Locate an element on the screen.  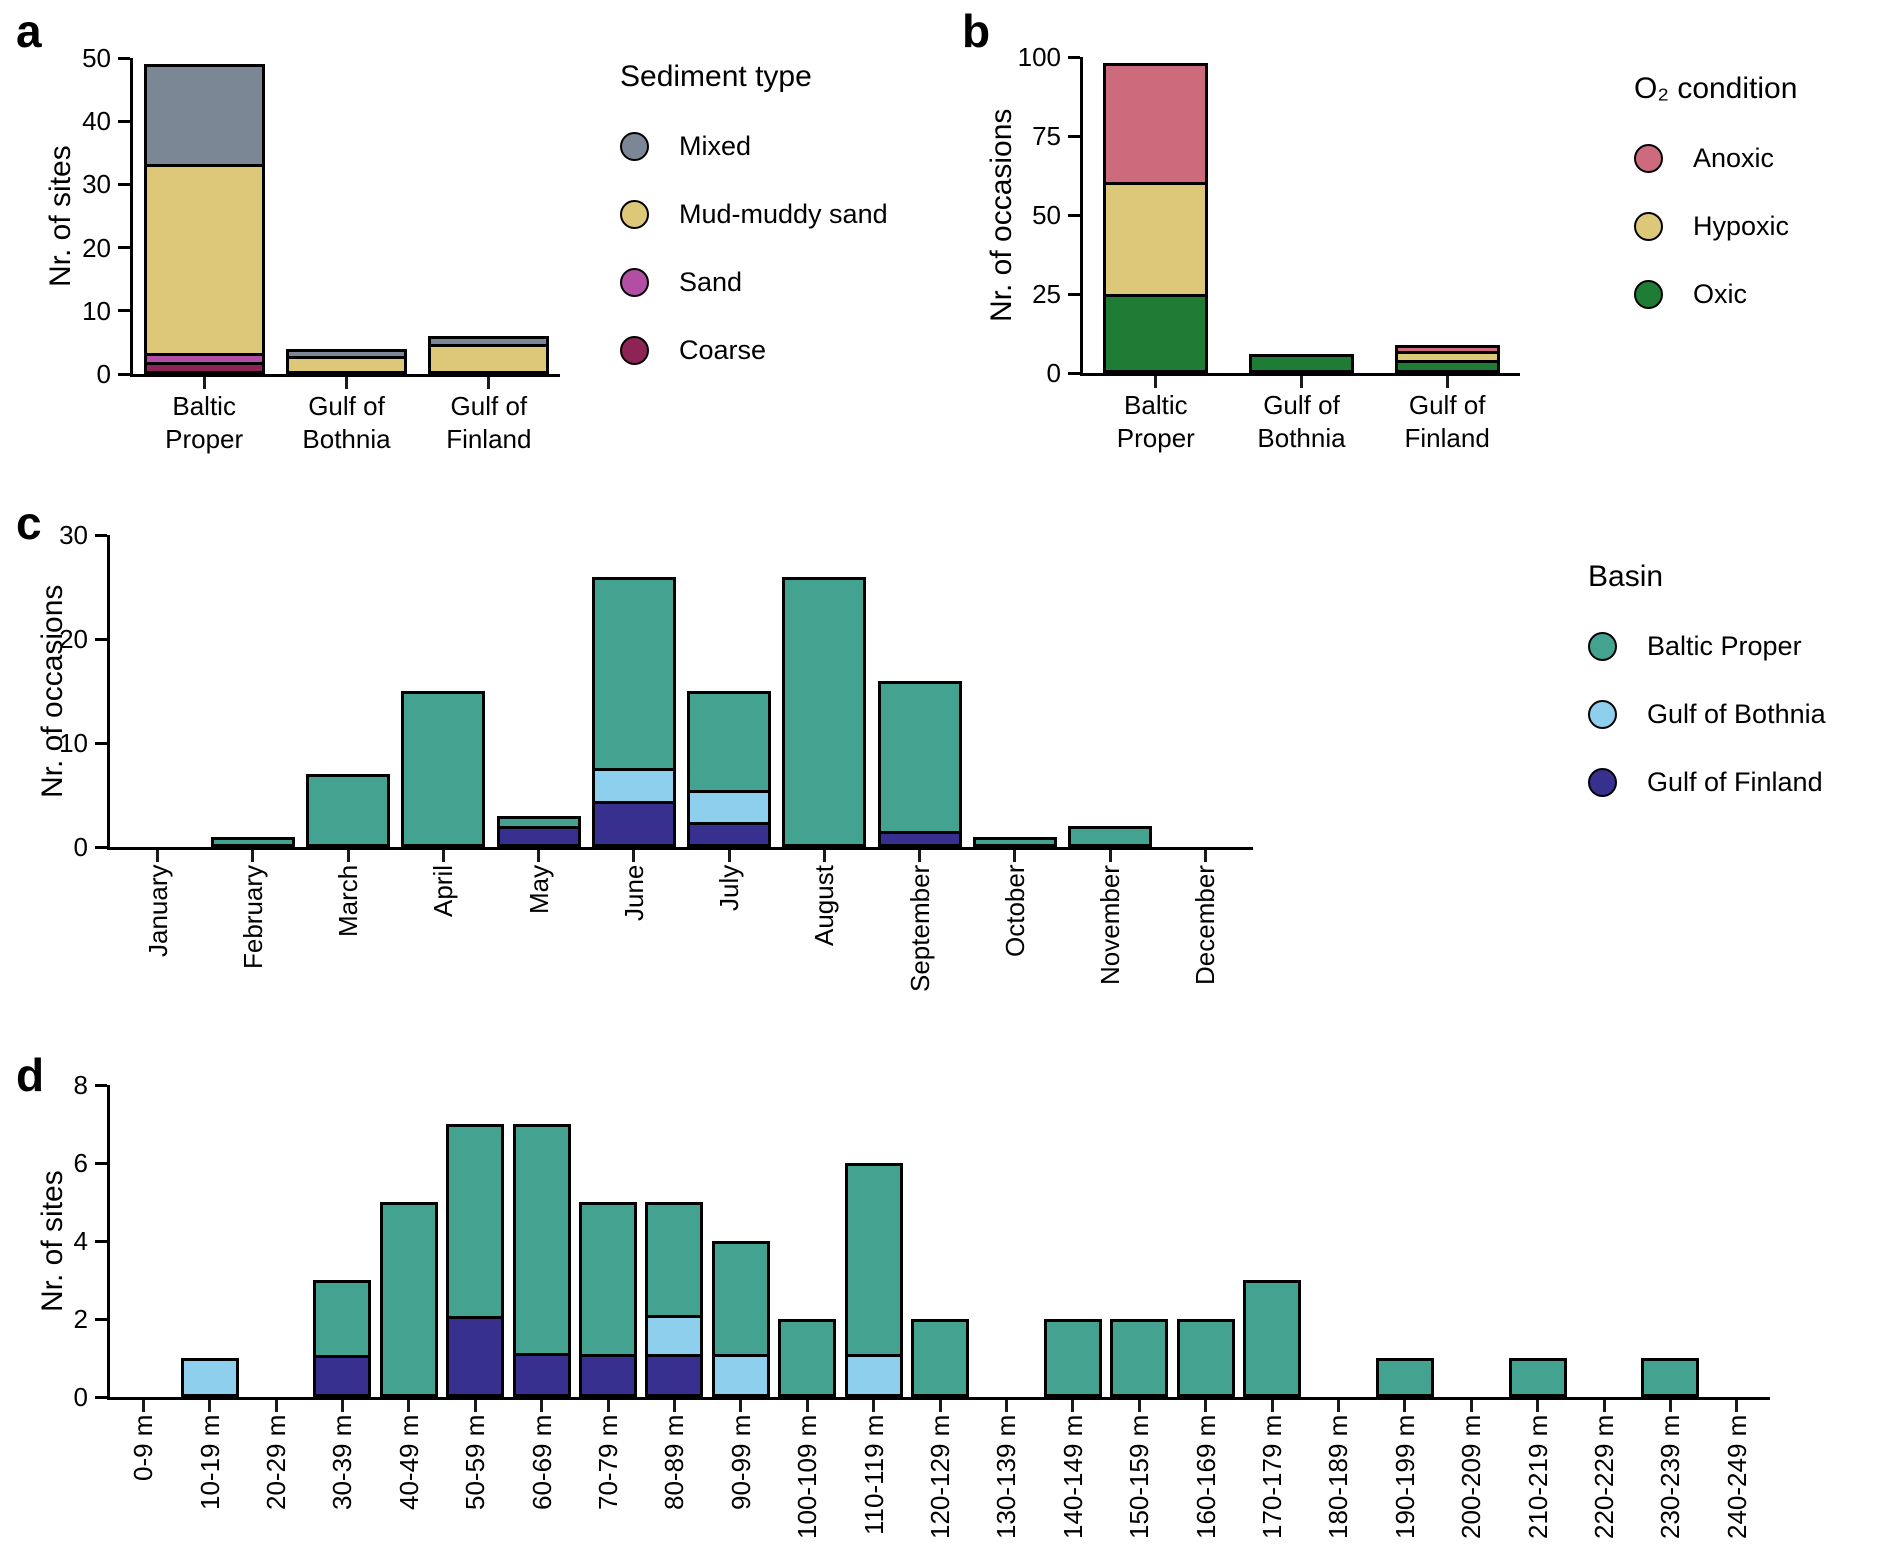
bar-segment-baltic-proper-mixed is located at coordinates (204, 117).